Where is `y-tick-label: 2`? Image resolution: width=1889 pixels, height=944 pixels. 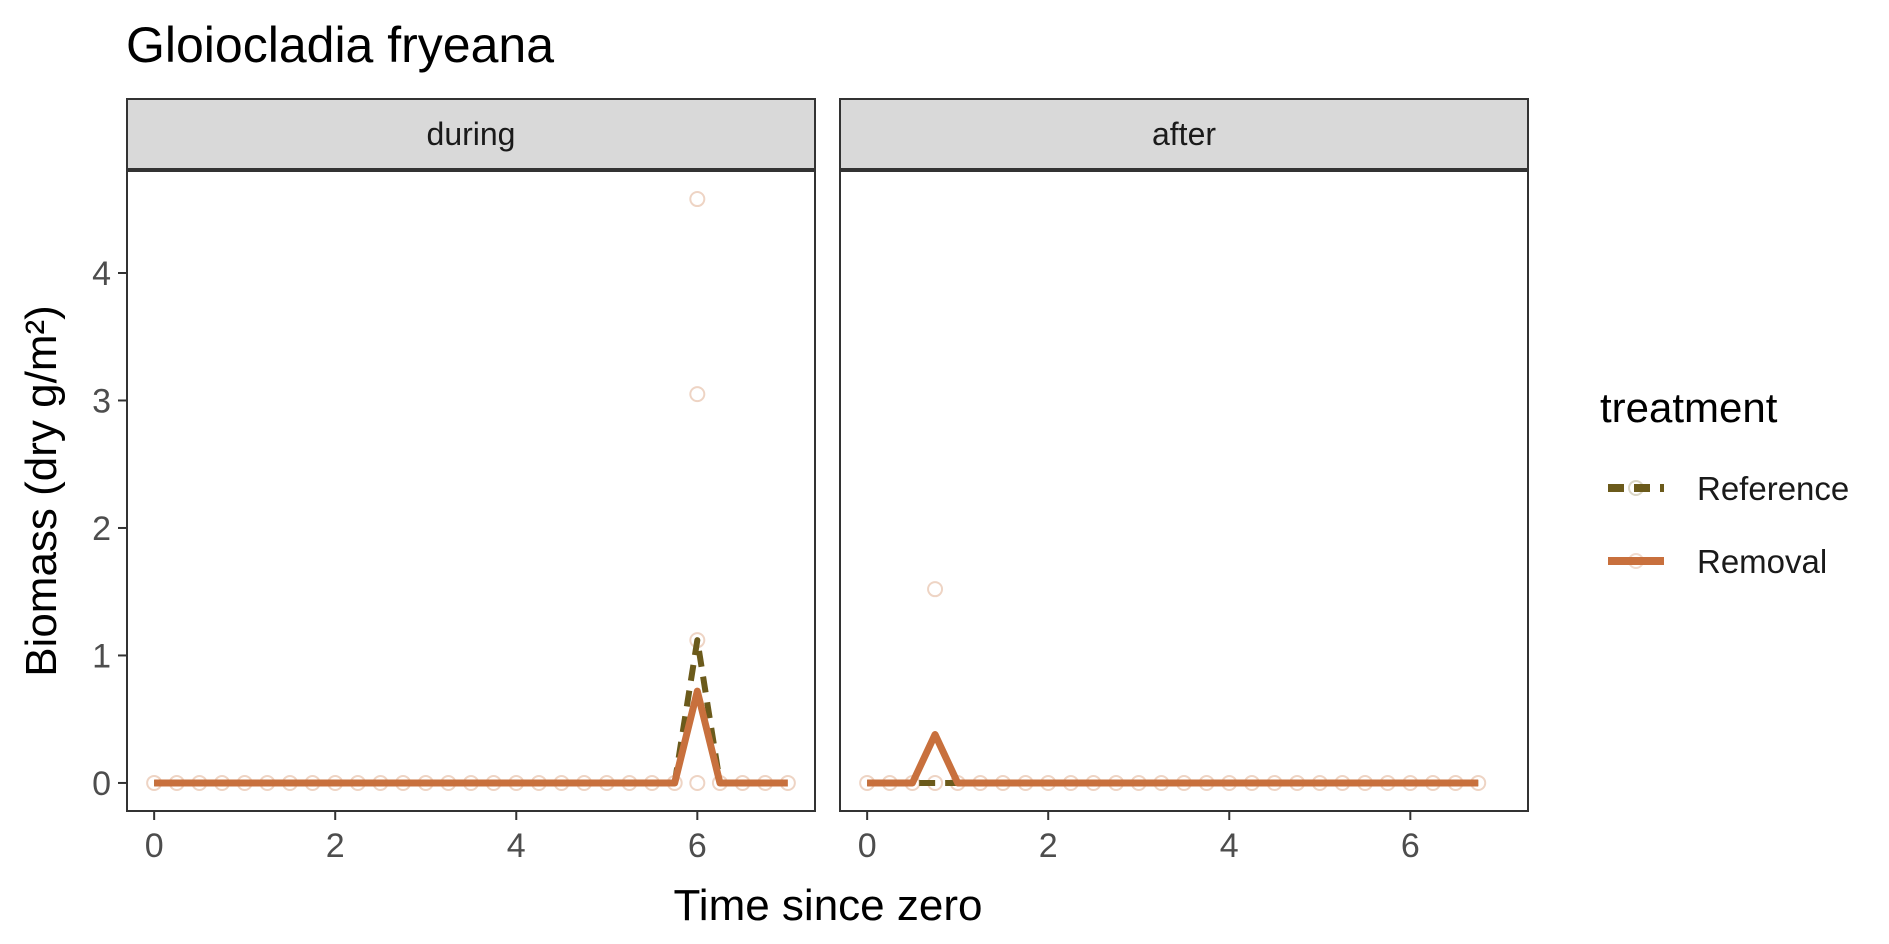
y-tick-label: 2 is located at coordinates (101, 529).